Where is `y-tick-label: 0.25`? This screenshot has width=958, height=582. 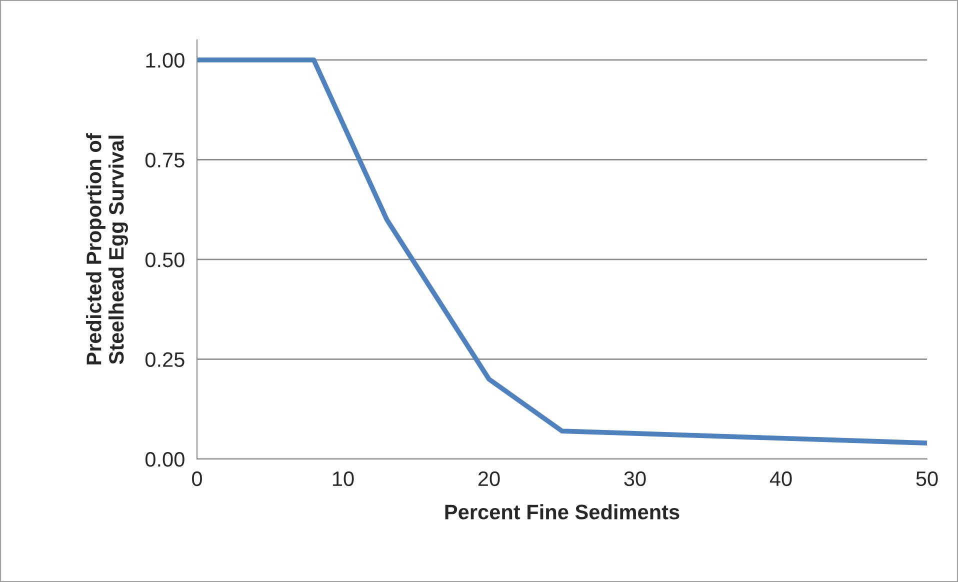
y-tick-label: 0.25 is located at coordinates (164, 359).